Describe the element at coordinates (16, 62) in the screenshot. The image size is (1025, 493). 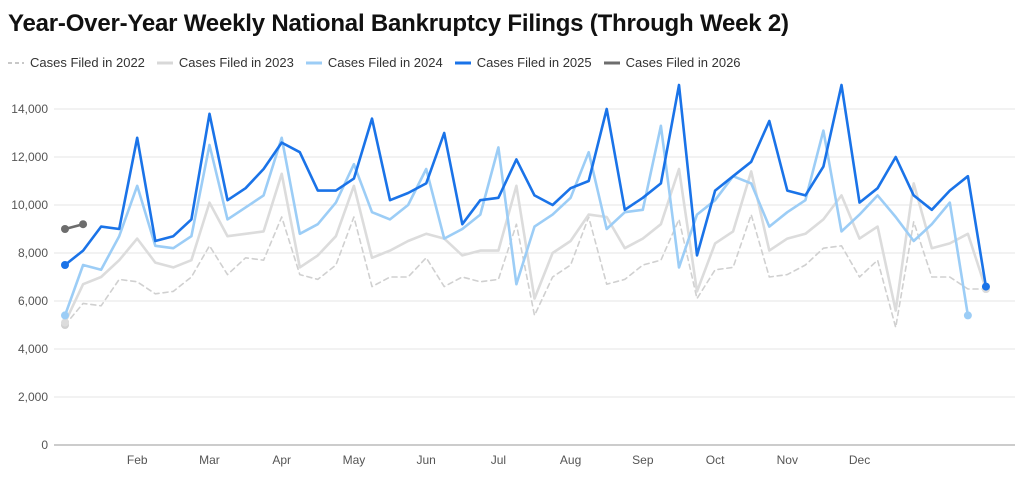
I see `legend-swatch-2022` at that location.